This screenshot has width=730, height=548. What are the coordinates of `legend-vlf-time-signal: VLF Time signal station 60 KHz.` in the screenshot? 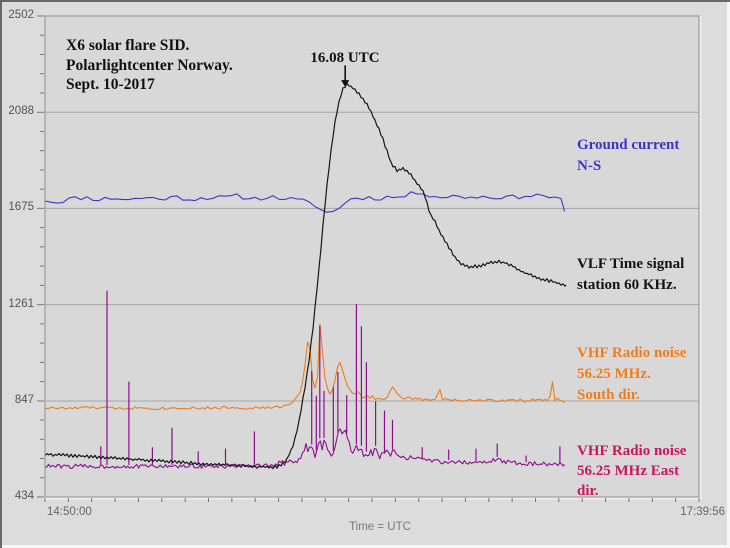 It's located at (642, 275).